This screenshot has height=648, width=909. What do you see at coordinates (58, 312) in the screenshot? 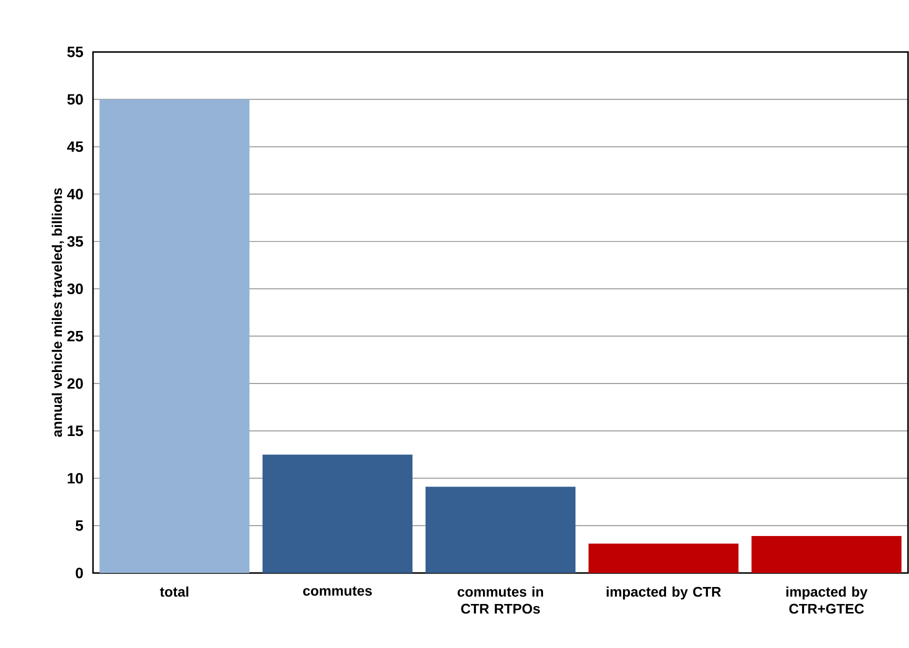
I see `y-axis-title: annual vehicle miles traveled, billions` at bounding box center [58, 312].